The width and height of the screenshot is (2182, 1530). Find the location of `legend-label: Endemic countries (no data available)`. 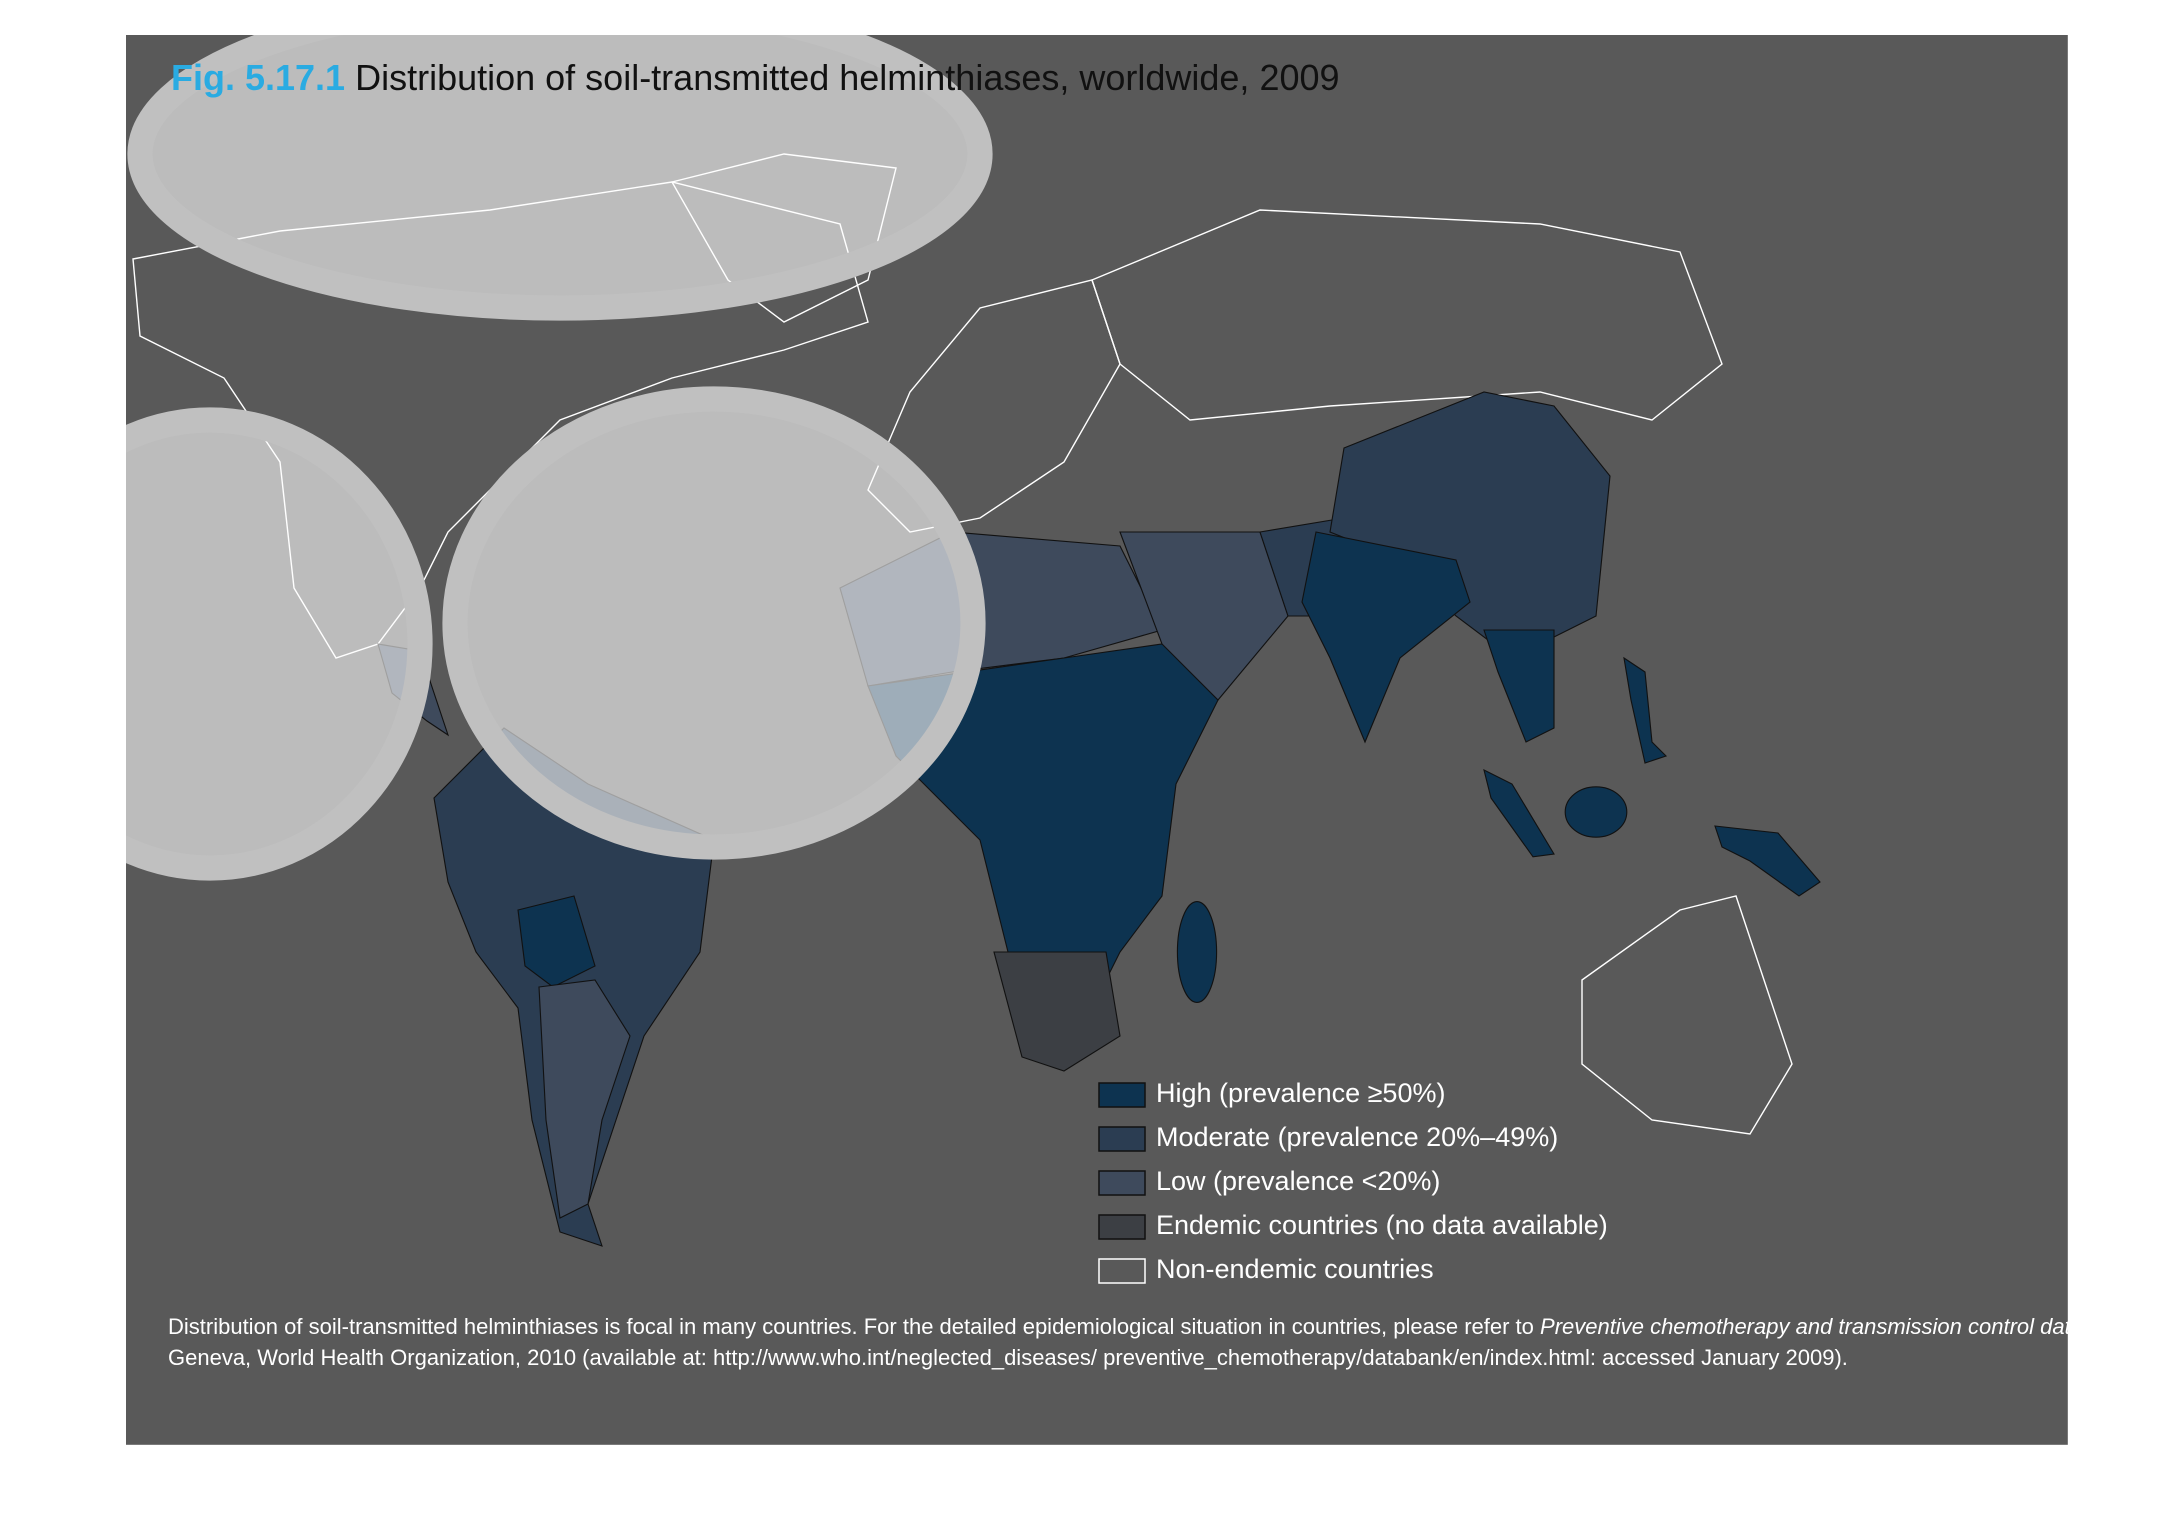

legend-label: Endemic countries (no data available) is located at coordinates (1382, 1225).